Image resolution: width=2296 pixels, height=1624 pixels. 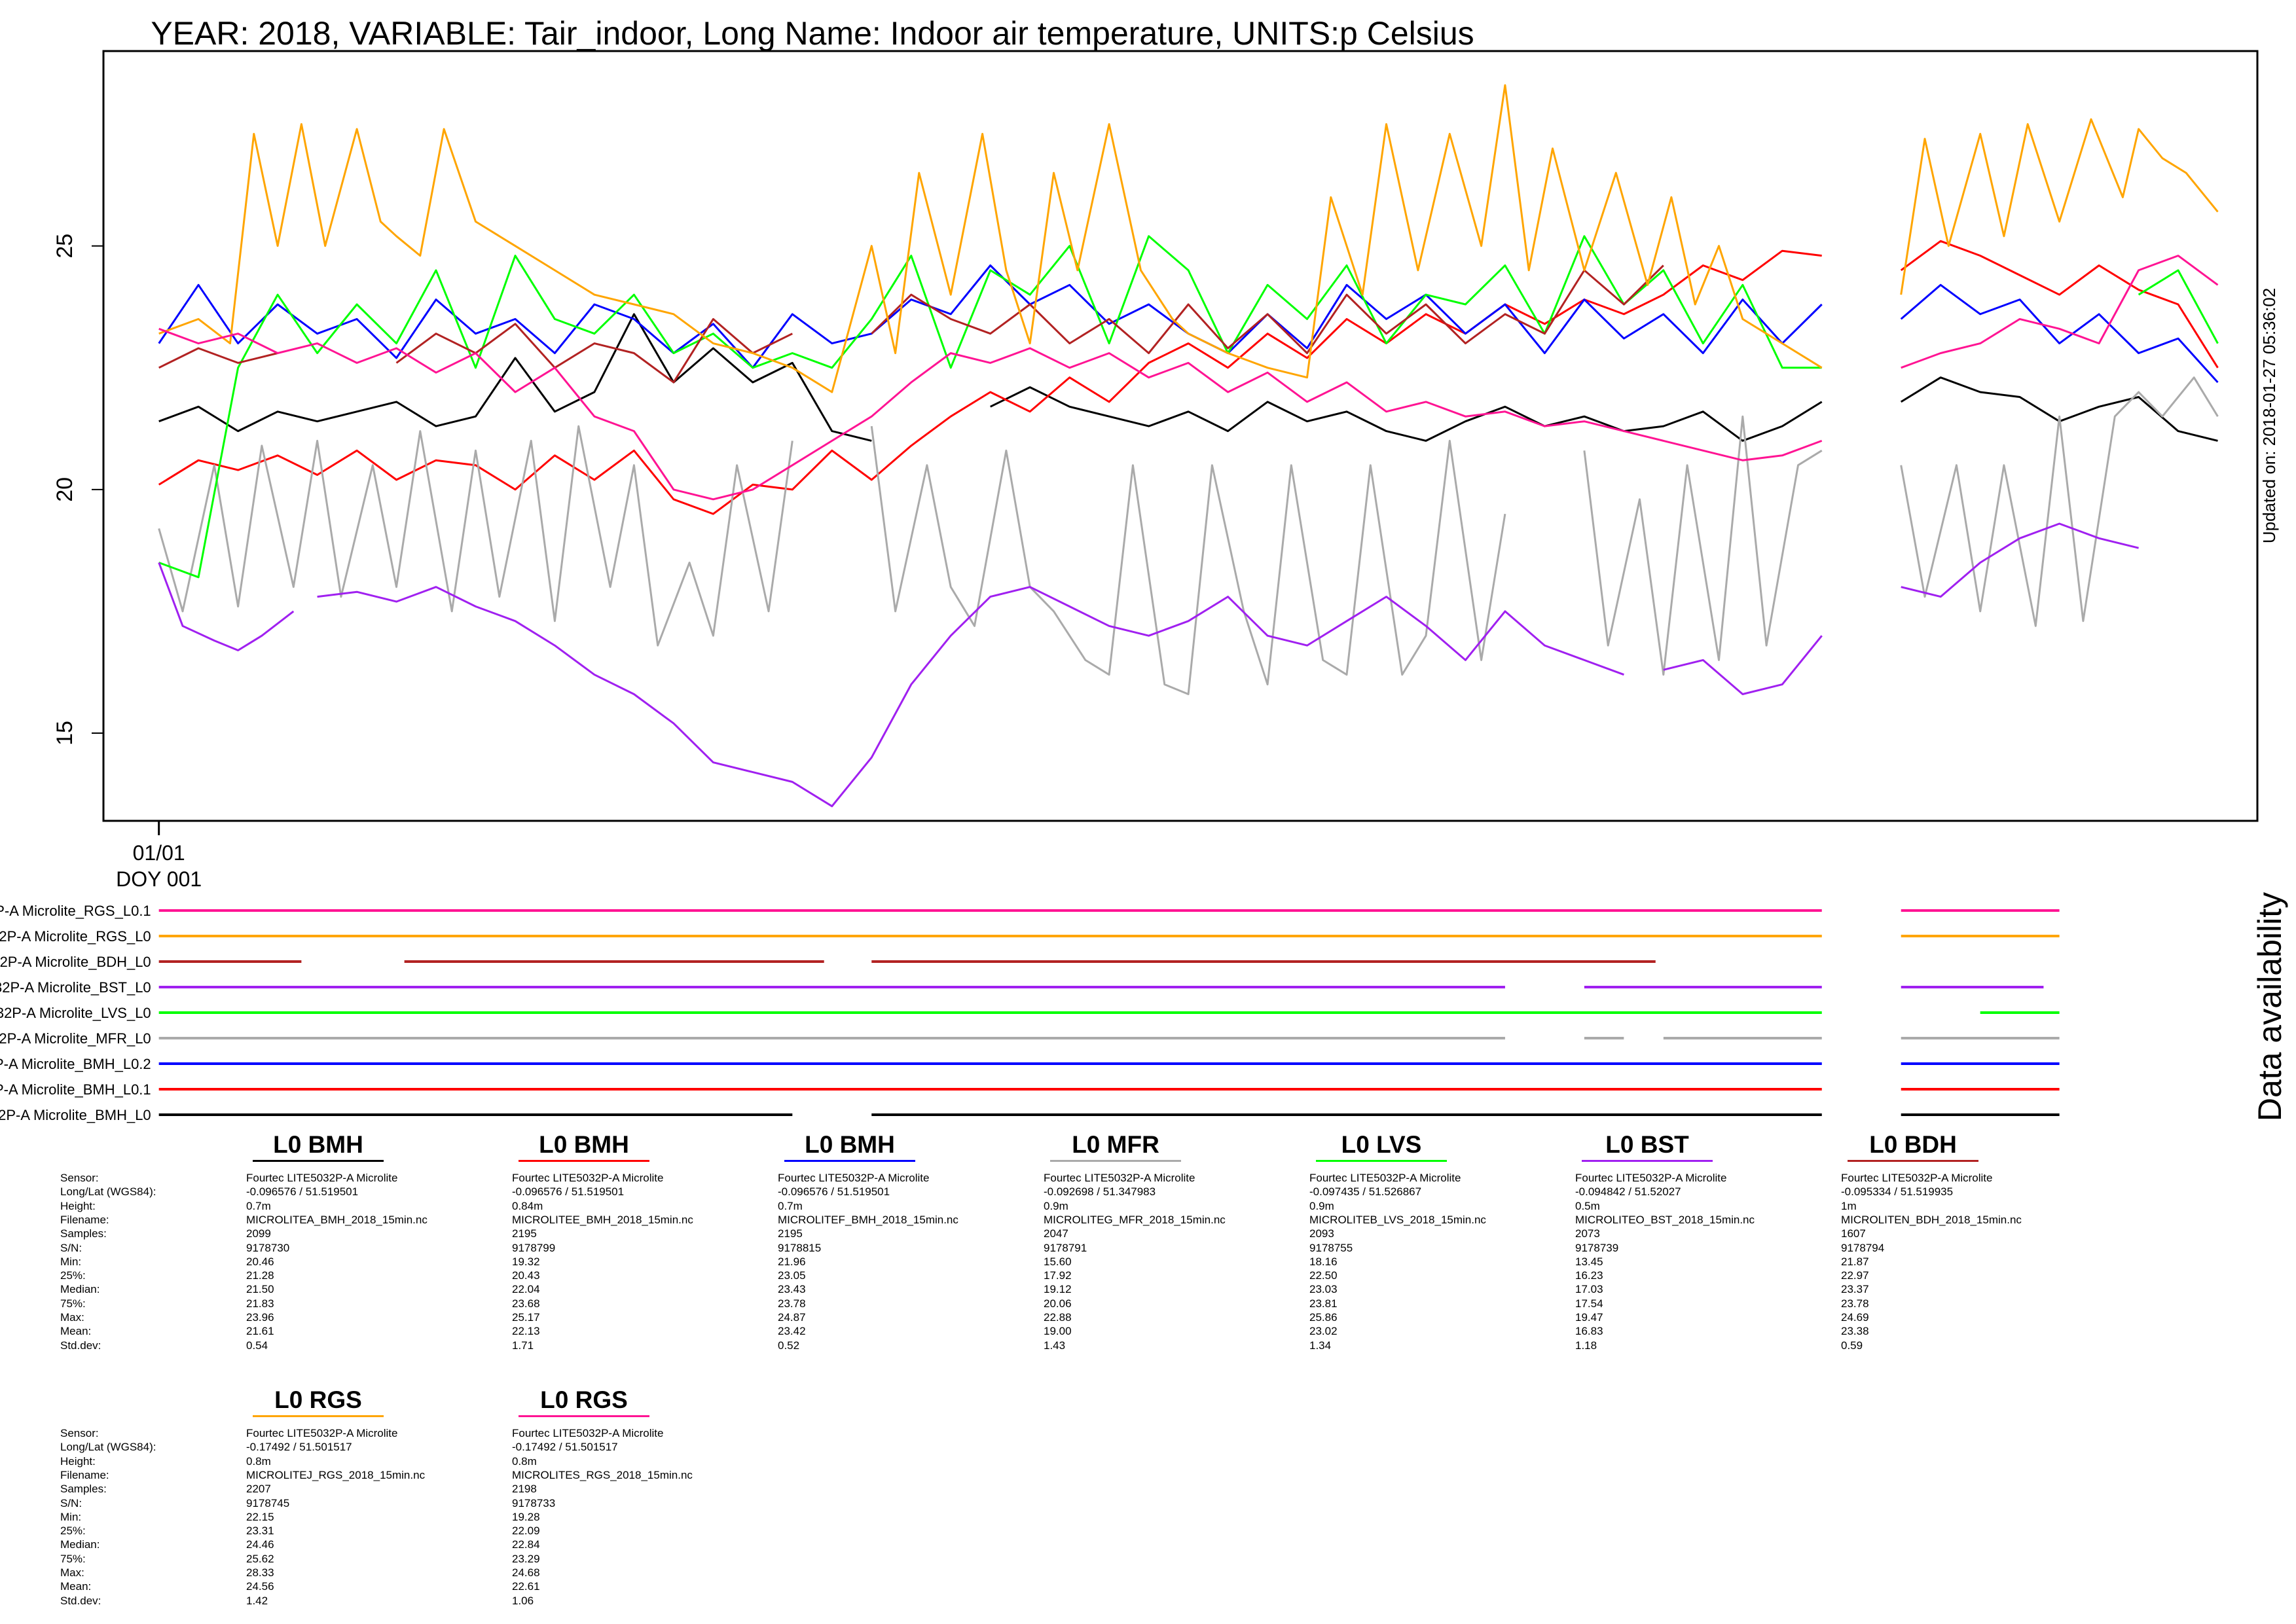 I want to click on stat-row-label: 75%:, so click(x=73, y=1558).